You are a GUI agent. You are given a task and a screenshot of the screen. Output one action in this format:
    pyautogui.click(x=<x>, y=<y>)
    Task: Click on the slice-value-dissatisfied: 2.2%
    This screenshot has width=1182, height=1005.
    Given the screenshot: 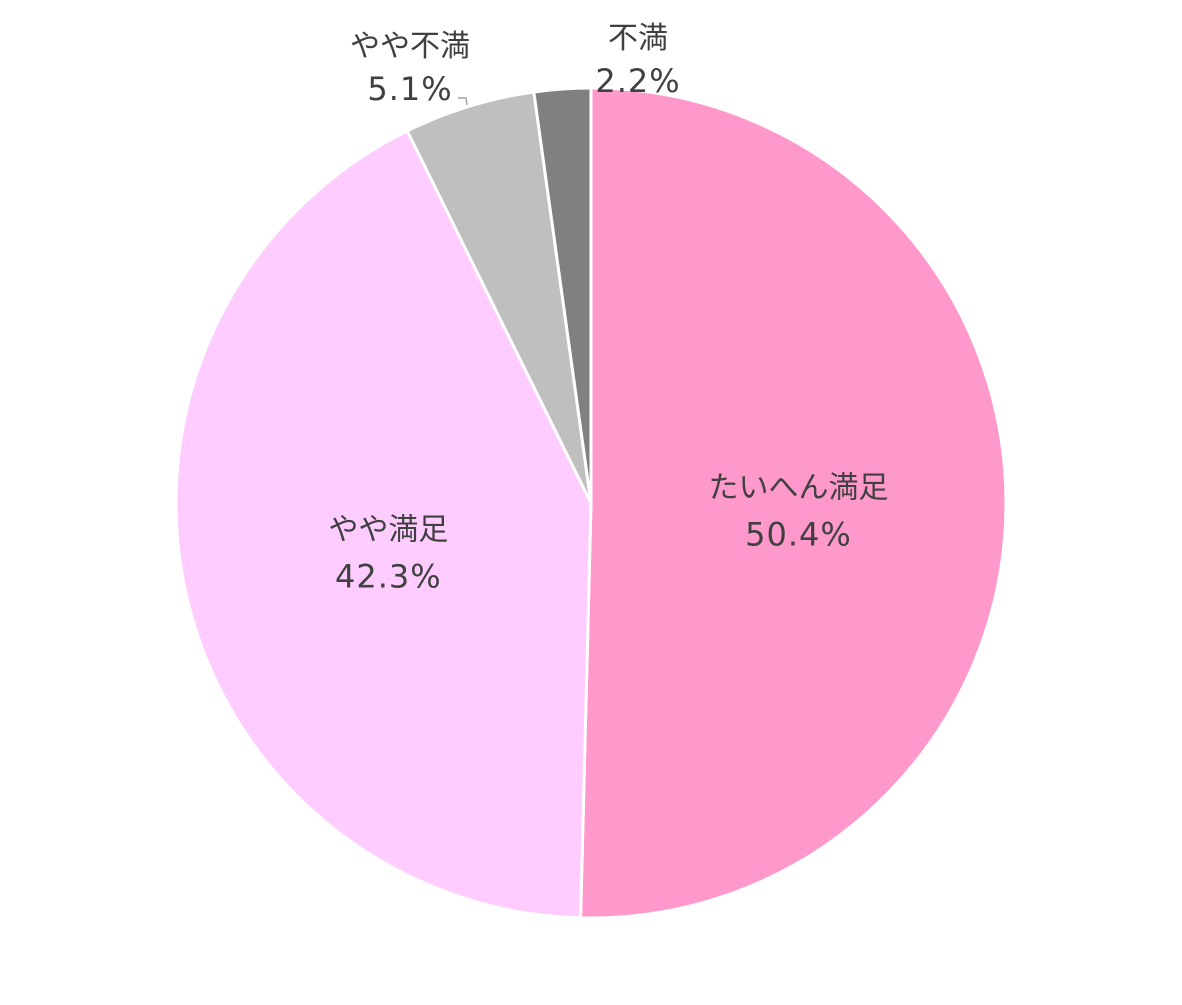 What is the action you would take?
    pyautogui.click(x=637, y=81)
    